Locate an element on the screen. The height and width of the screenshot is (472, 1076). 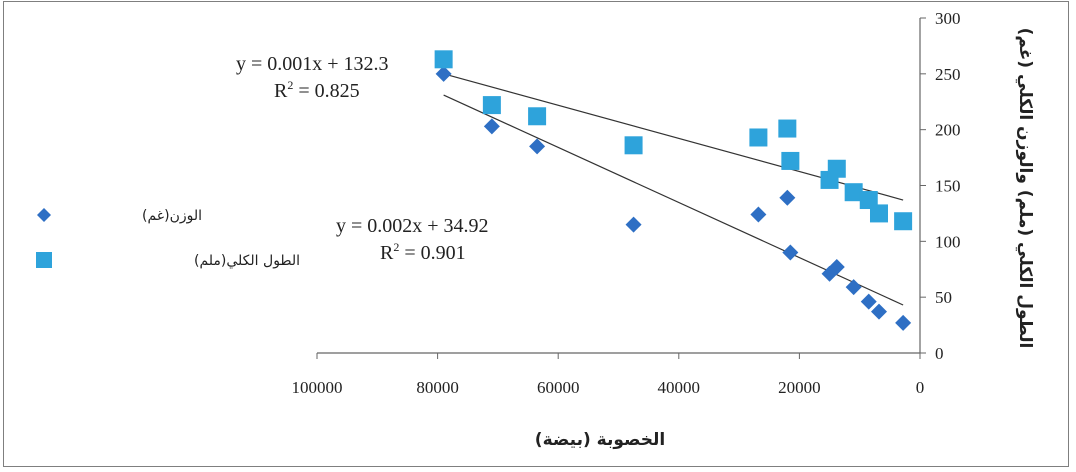
r-squared-value: = 0.825 is located at coordinates (326, 91).